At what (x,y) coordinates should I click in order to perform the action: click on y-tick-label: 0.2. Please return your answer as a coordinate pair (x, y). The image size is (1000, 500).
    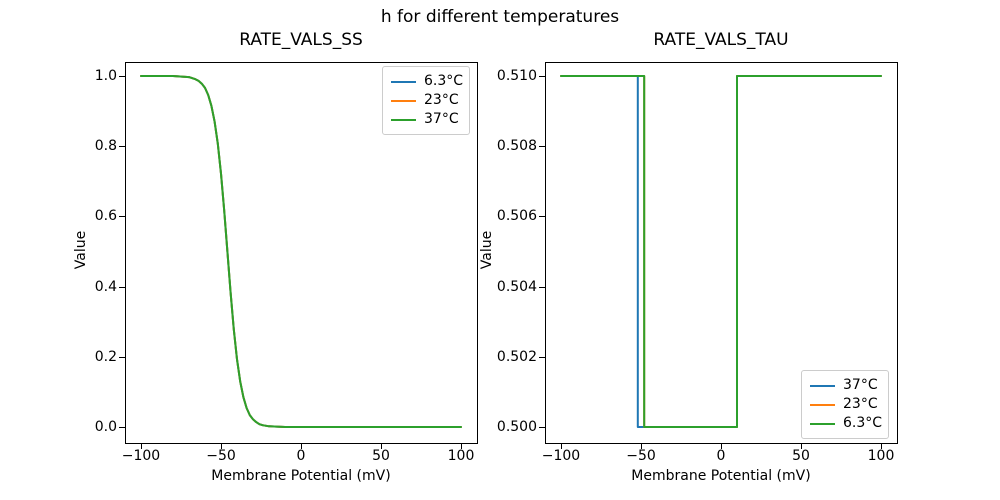
    Looking at the image, I should click on (105, 356).